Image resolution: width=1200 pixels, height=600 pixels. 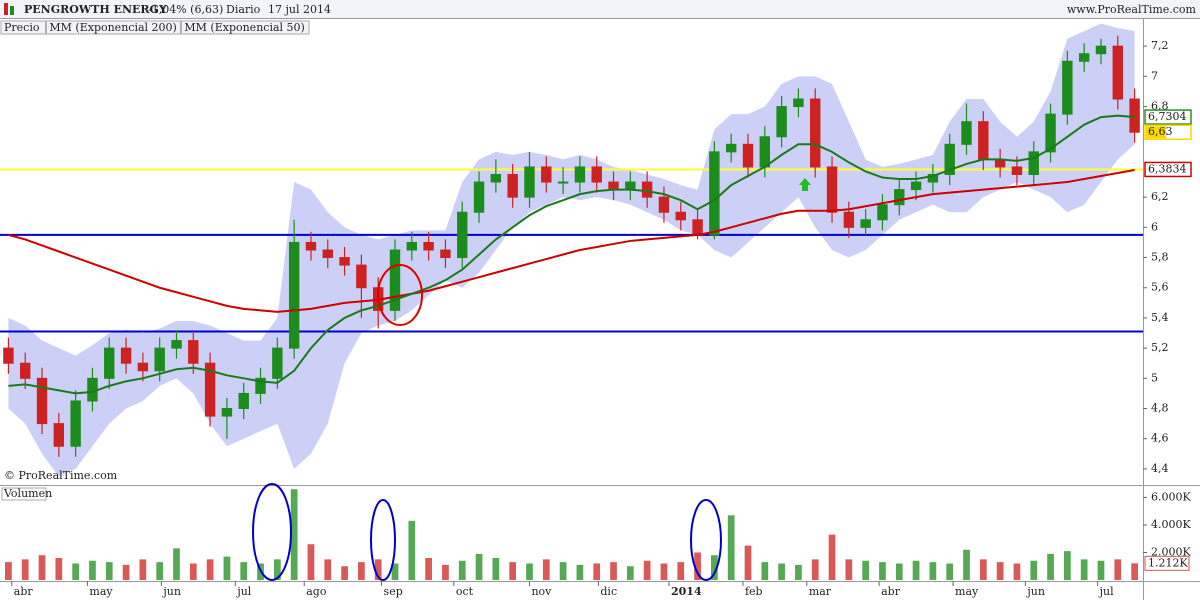 What do you see at coordinates (465, 591) in the screenshot?
I see `x-tick-label: oct` at bounding box center [465, 591].